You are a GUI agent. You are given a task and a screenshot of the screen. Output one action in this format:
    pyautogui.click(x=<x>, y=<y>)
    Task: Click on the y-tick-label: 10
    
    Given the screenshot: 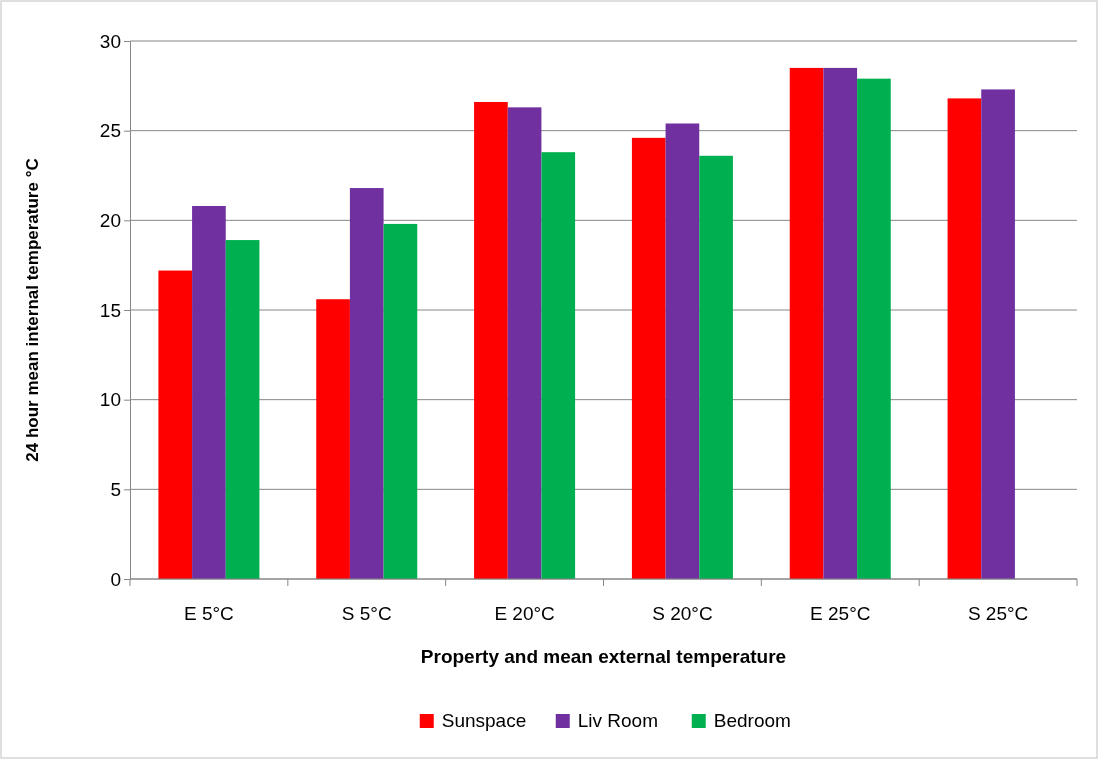 What is the action you would take?
    pyautogui.click(x=110, y=400)
    